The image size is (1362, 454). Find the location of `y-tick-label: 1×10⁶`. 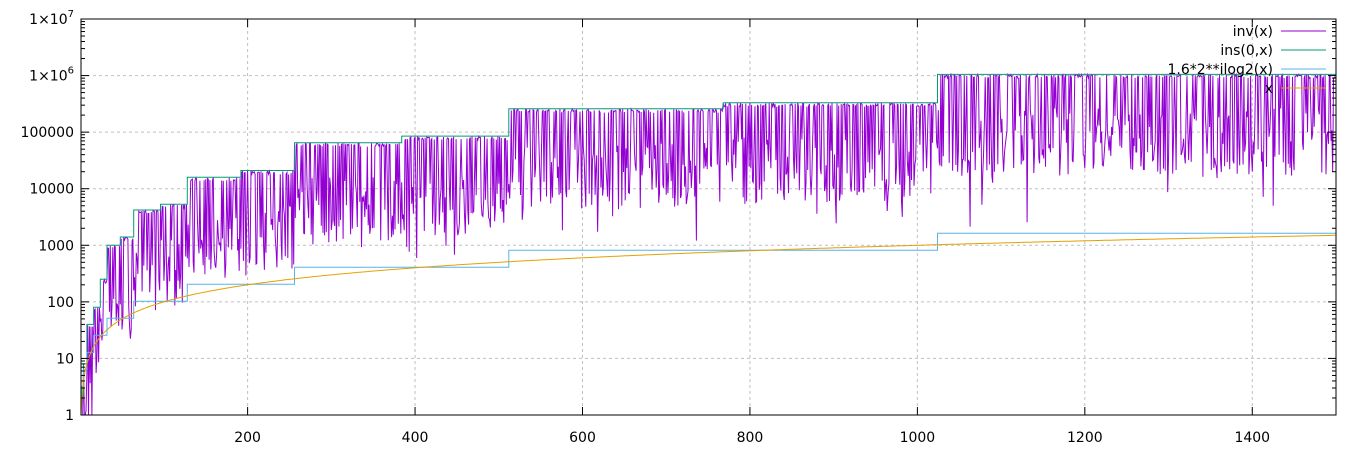

y-tick-label: 1×10⁶ is located at coordinates (51, 75).